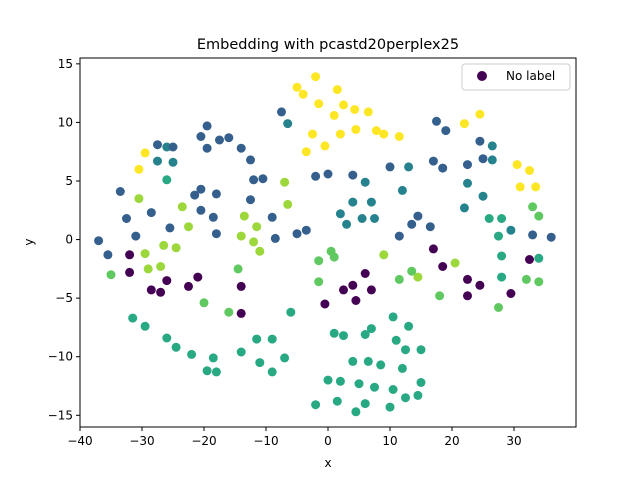  Describe the element at coordinates (482, 76) in the screenshot. I see `legend-marker` at that location.